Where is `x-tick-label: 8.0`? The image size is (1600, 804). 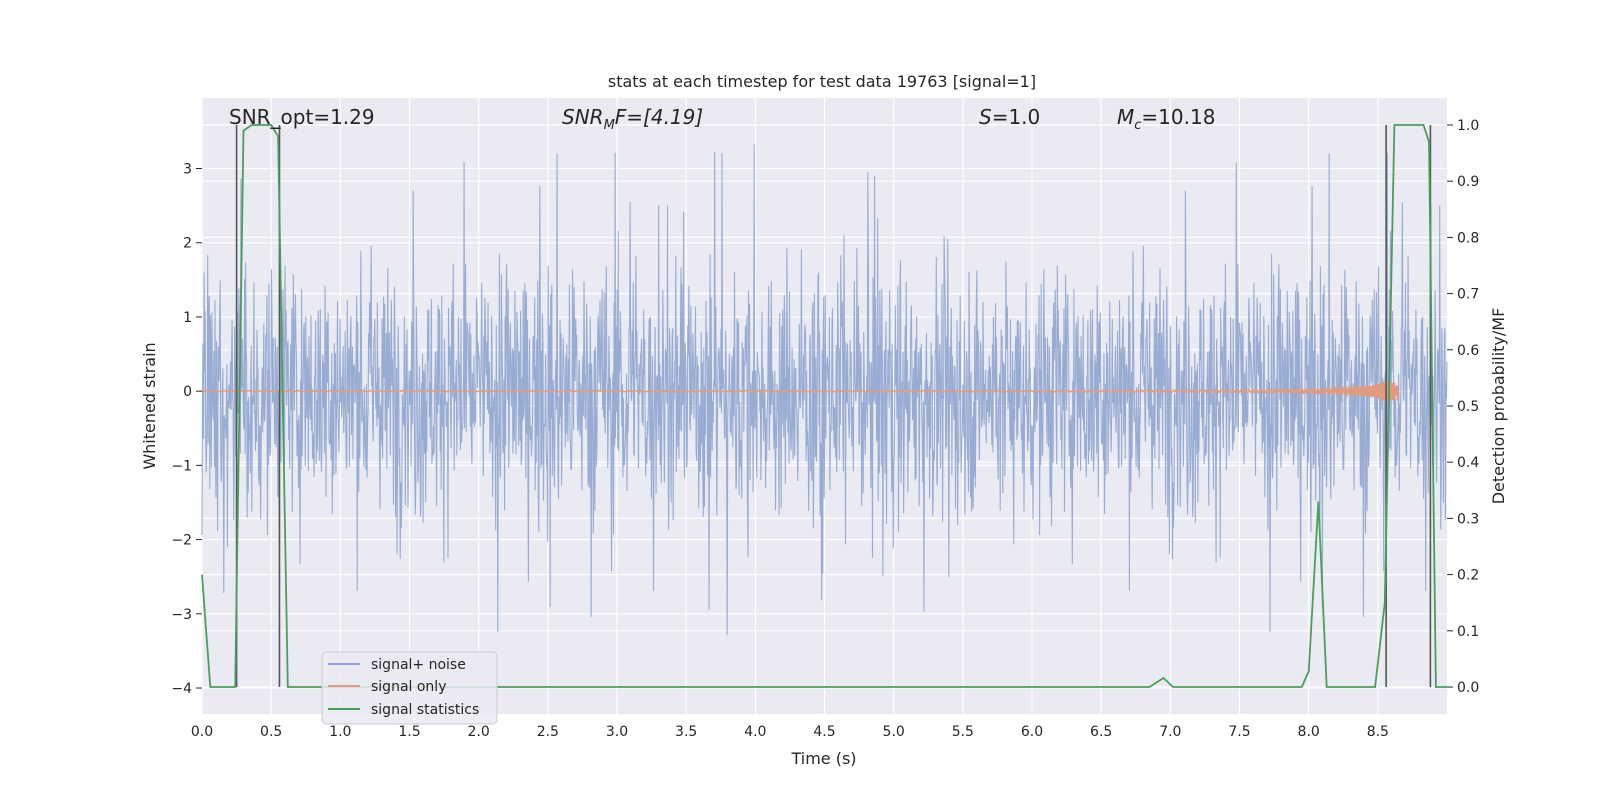
x-tick-label: 8.0 is located at coordinates (1309, 732).